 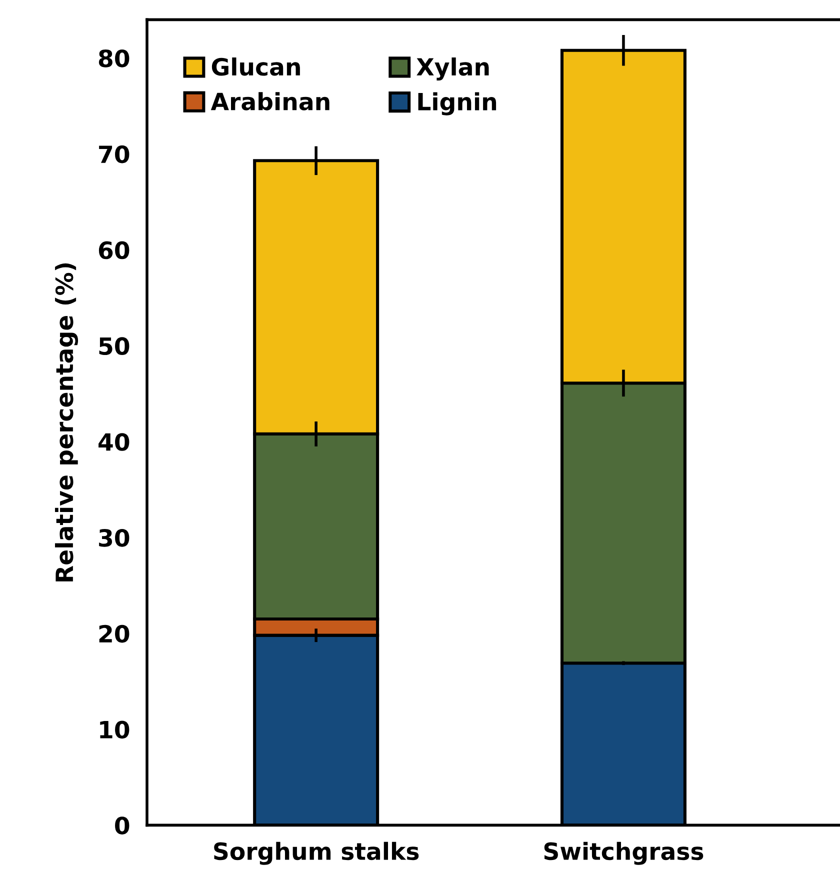 I want to click on legend-label: Arabinan, so click(x=270, y=101).